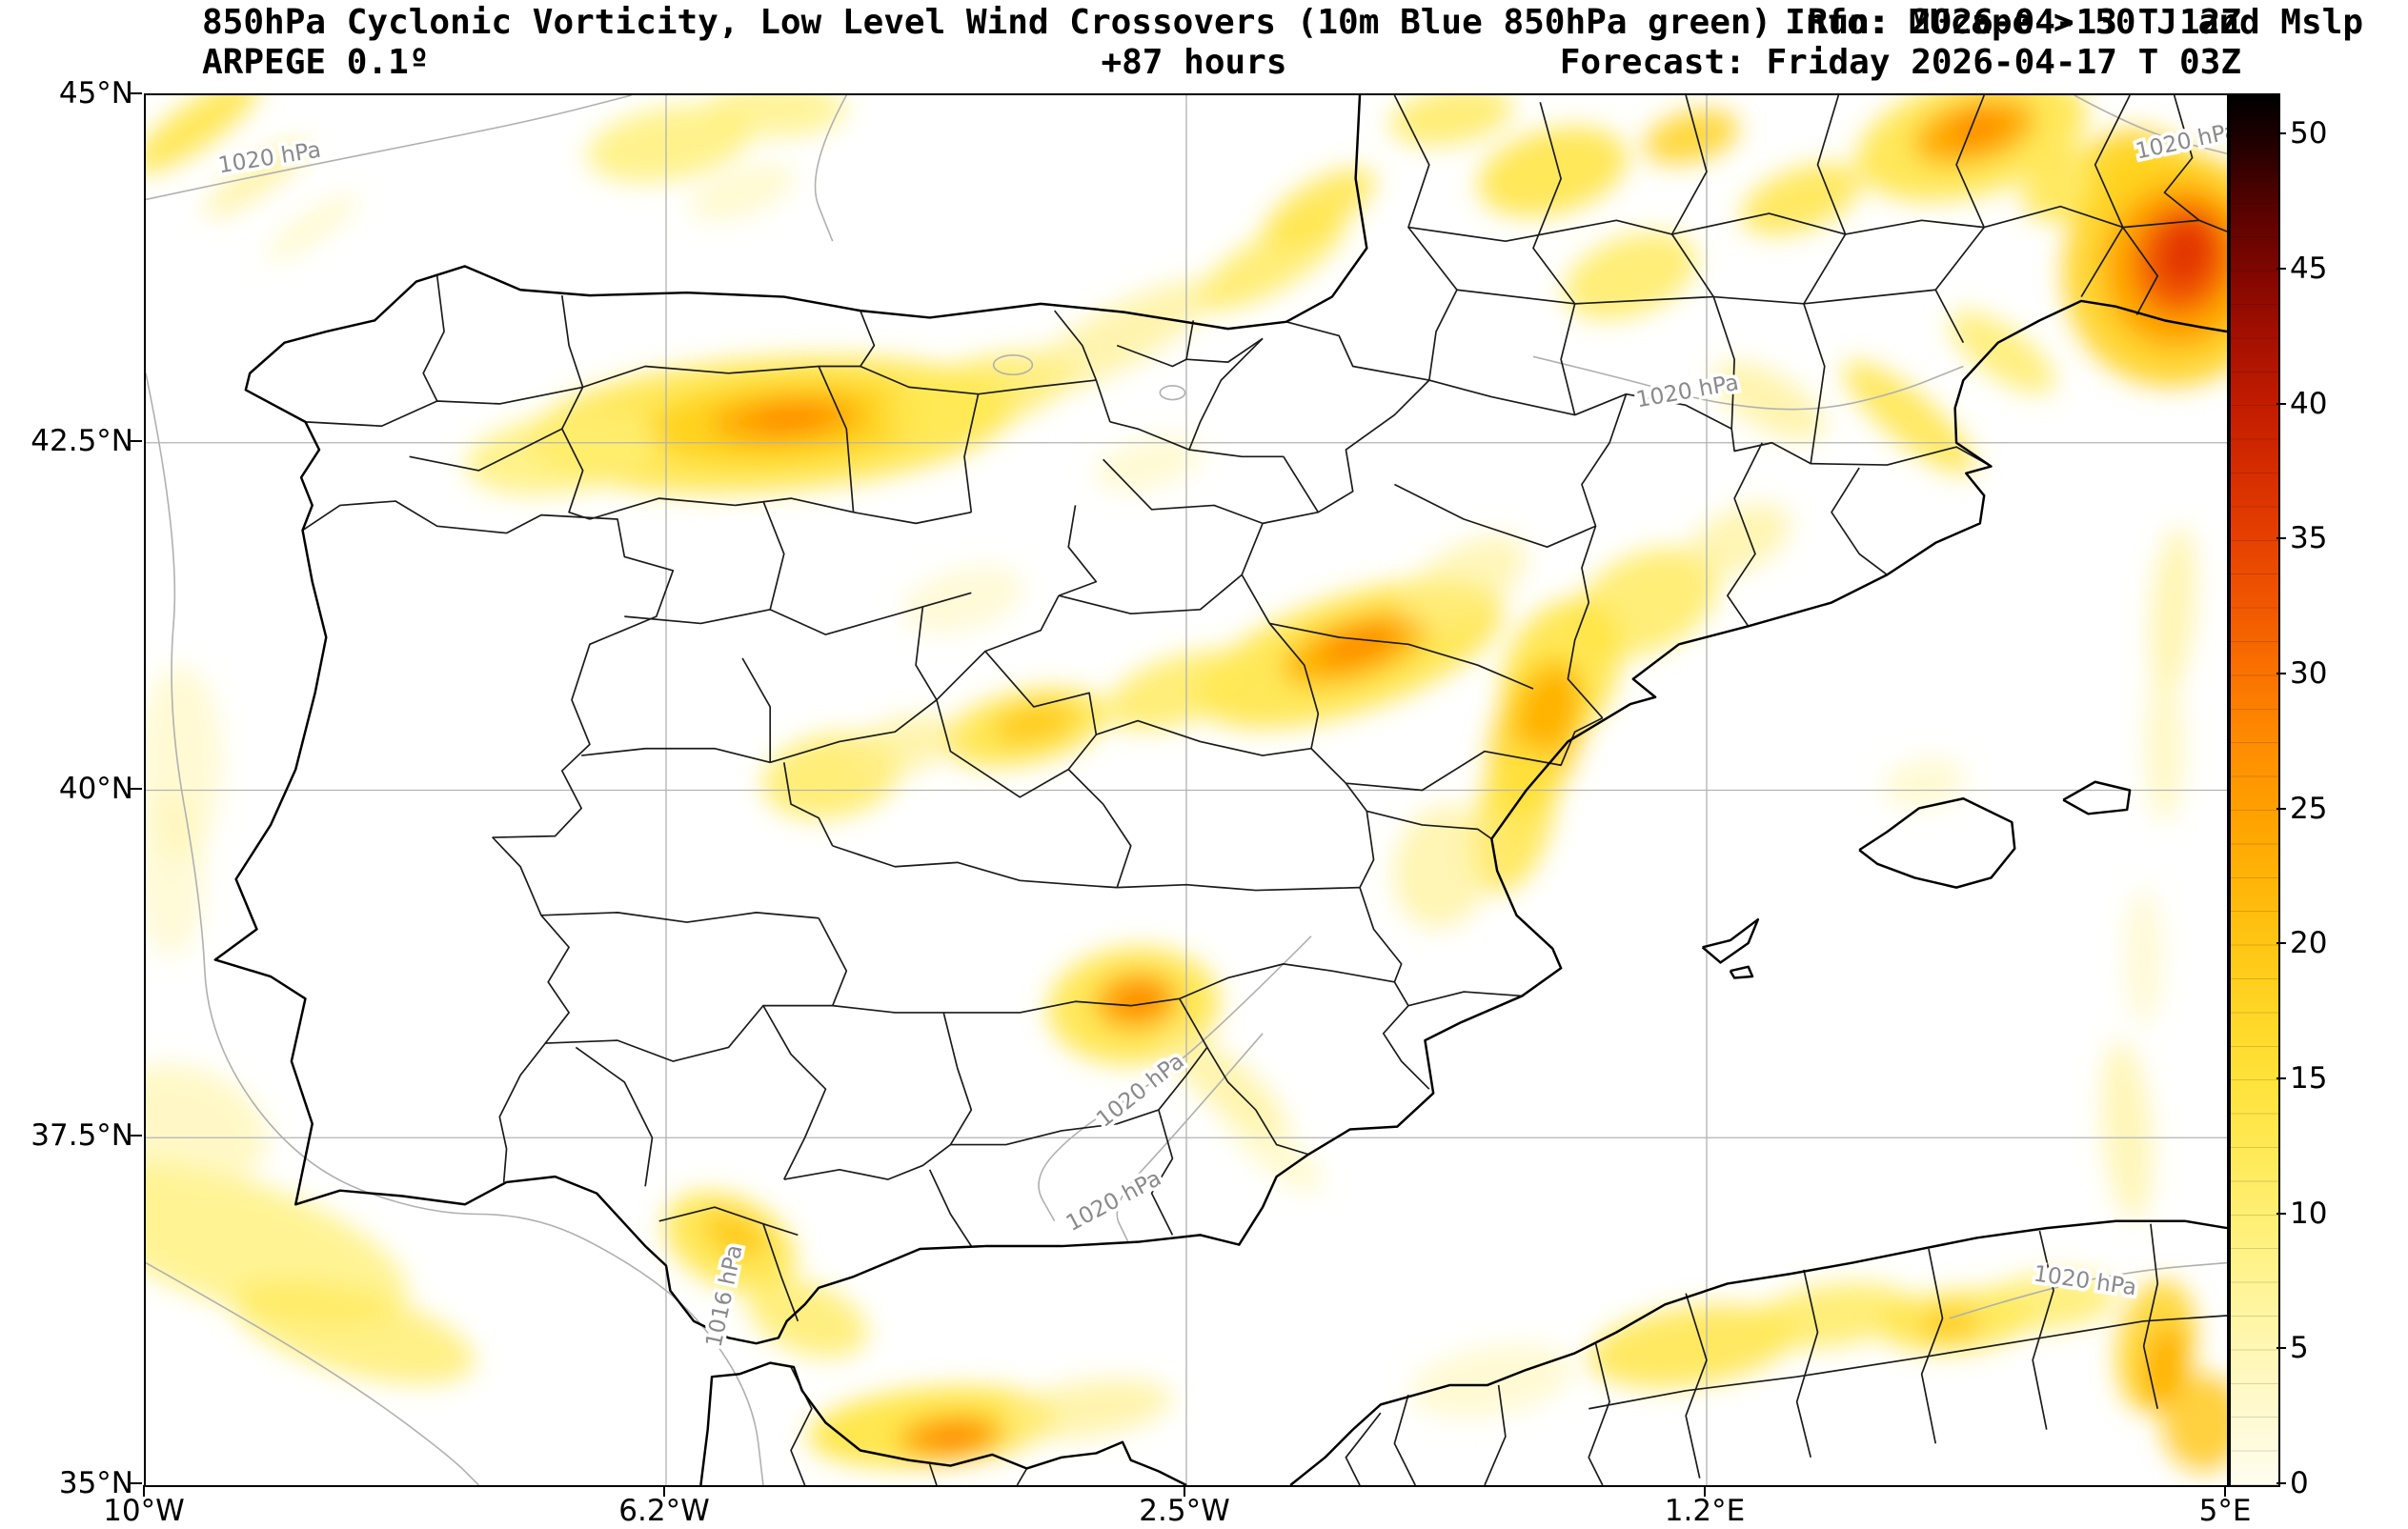  What do you see at coordinates (82, 440) in the screenshot?
I see `y-tick-label: 42.5°N` at bounding box center [82, 440].